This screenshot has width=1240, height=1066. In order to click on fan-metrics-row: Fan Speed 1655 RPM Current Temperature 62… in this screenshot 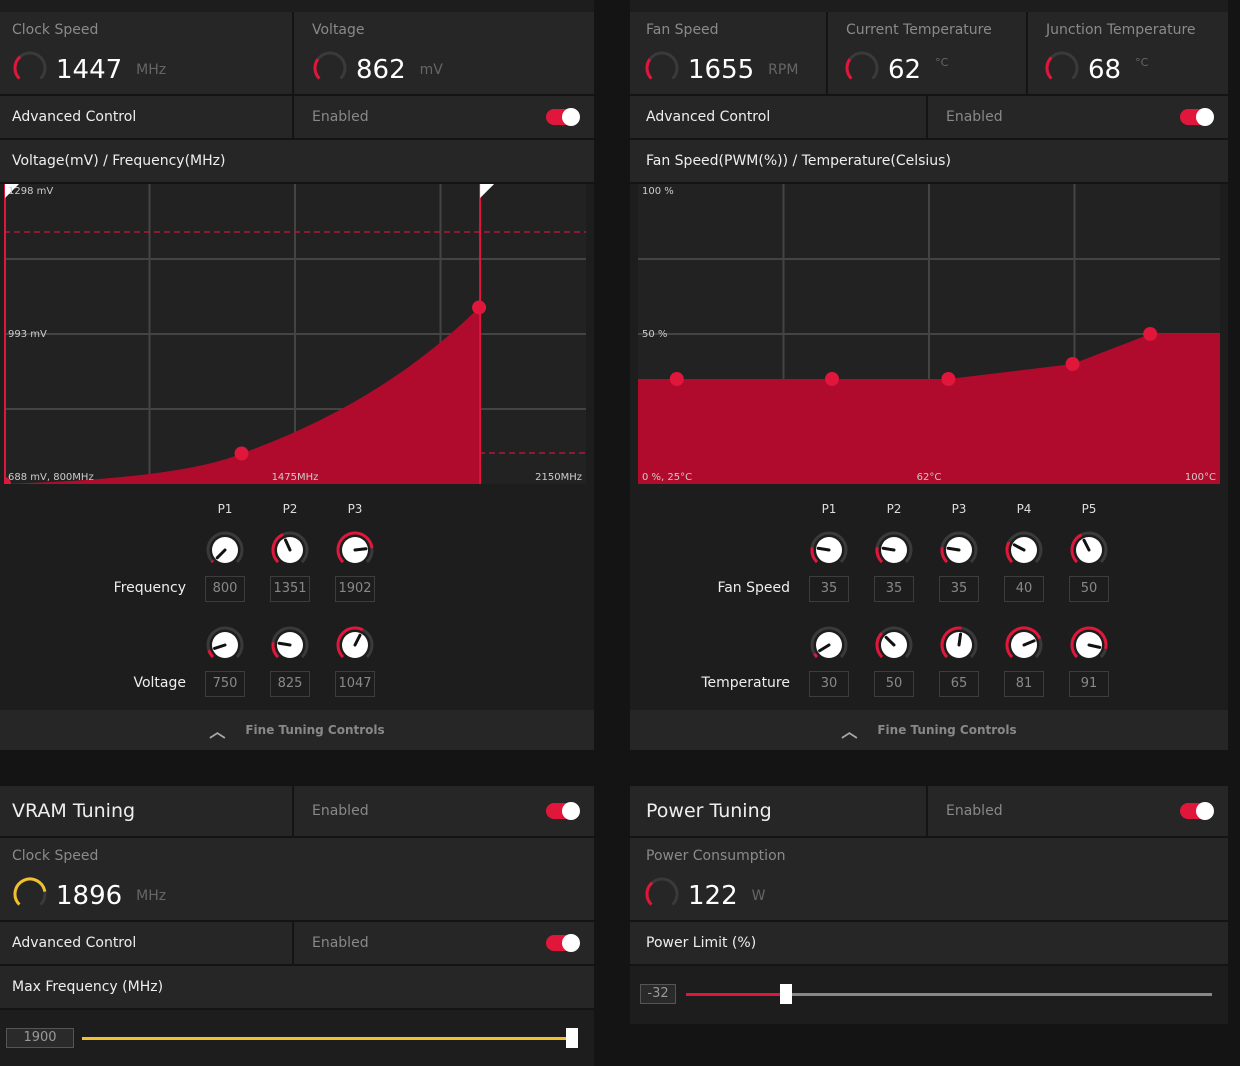, I will do `click(929, 54)`.